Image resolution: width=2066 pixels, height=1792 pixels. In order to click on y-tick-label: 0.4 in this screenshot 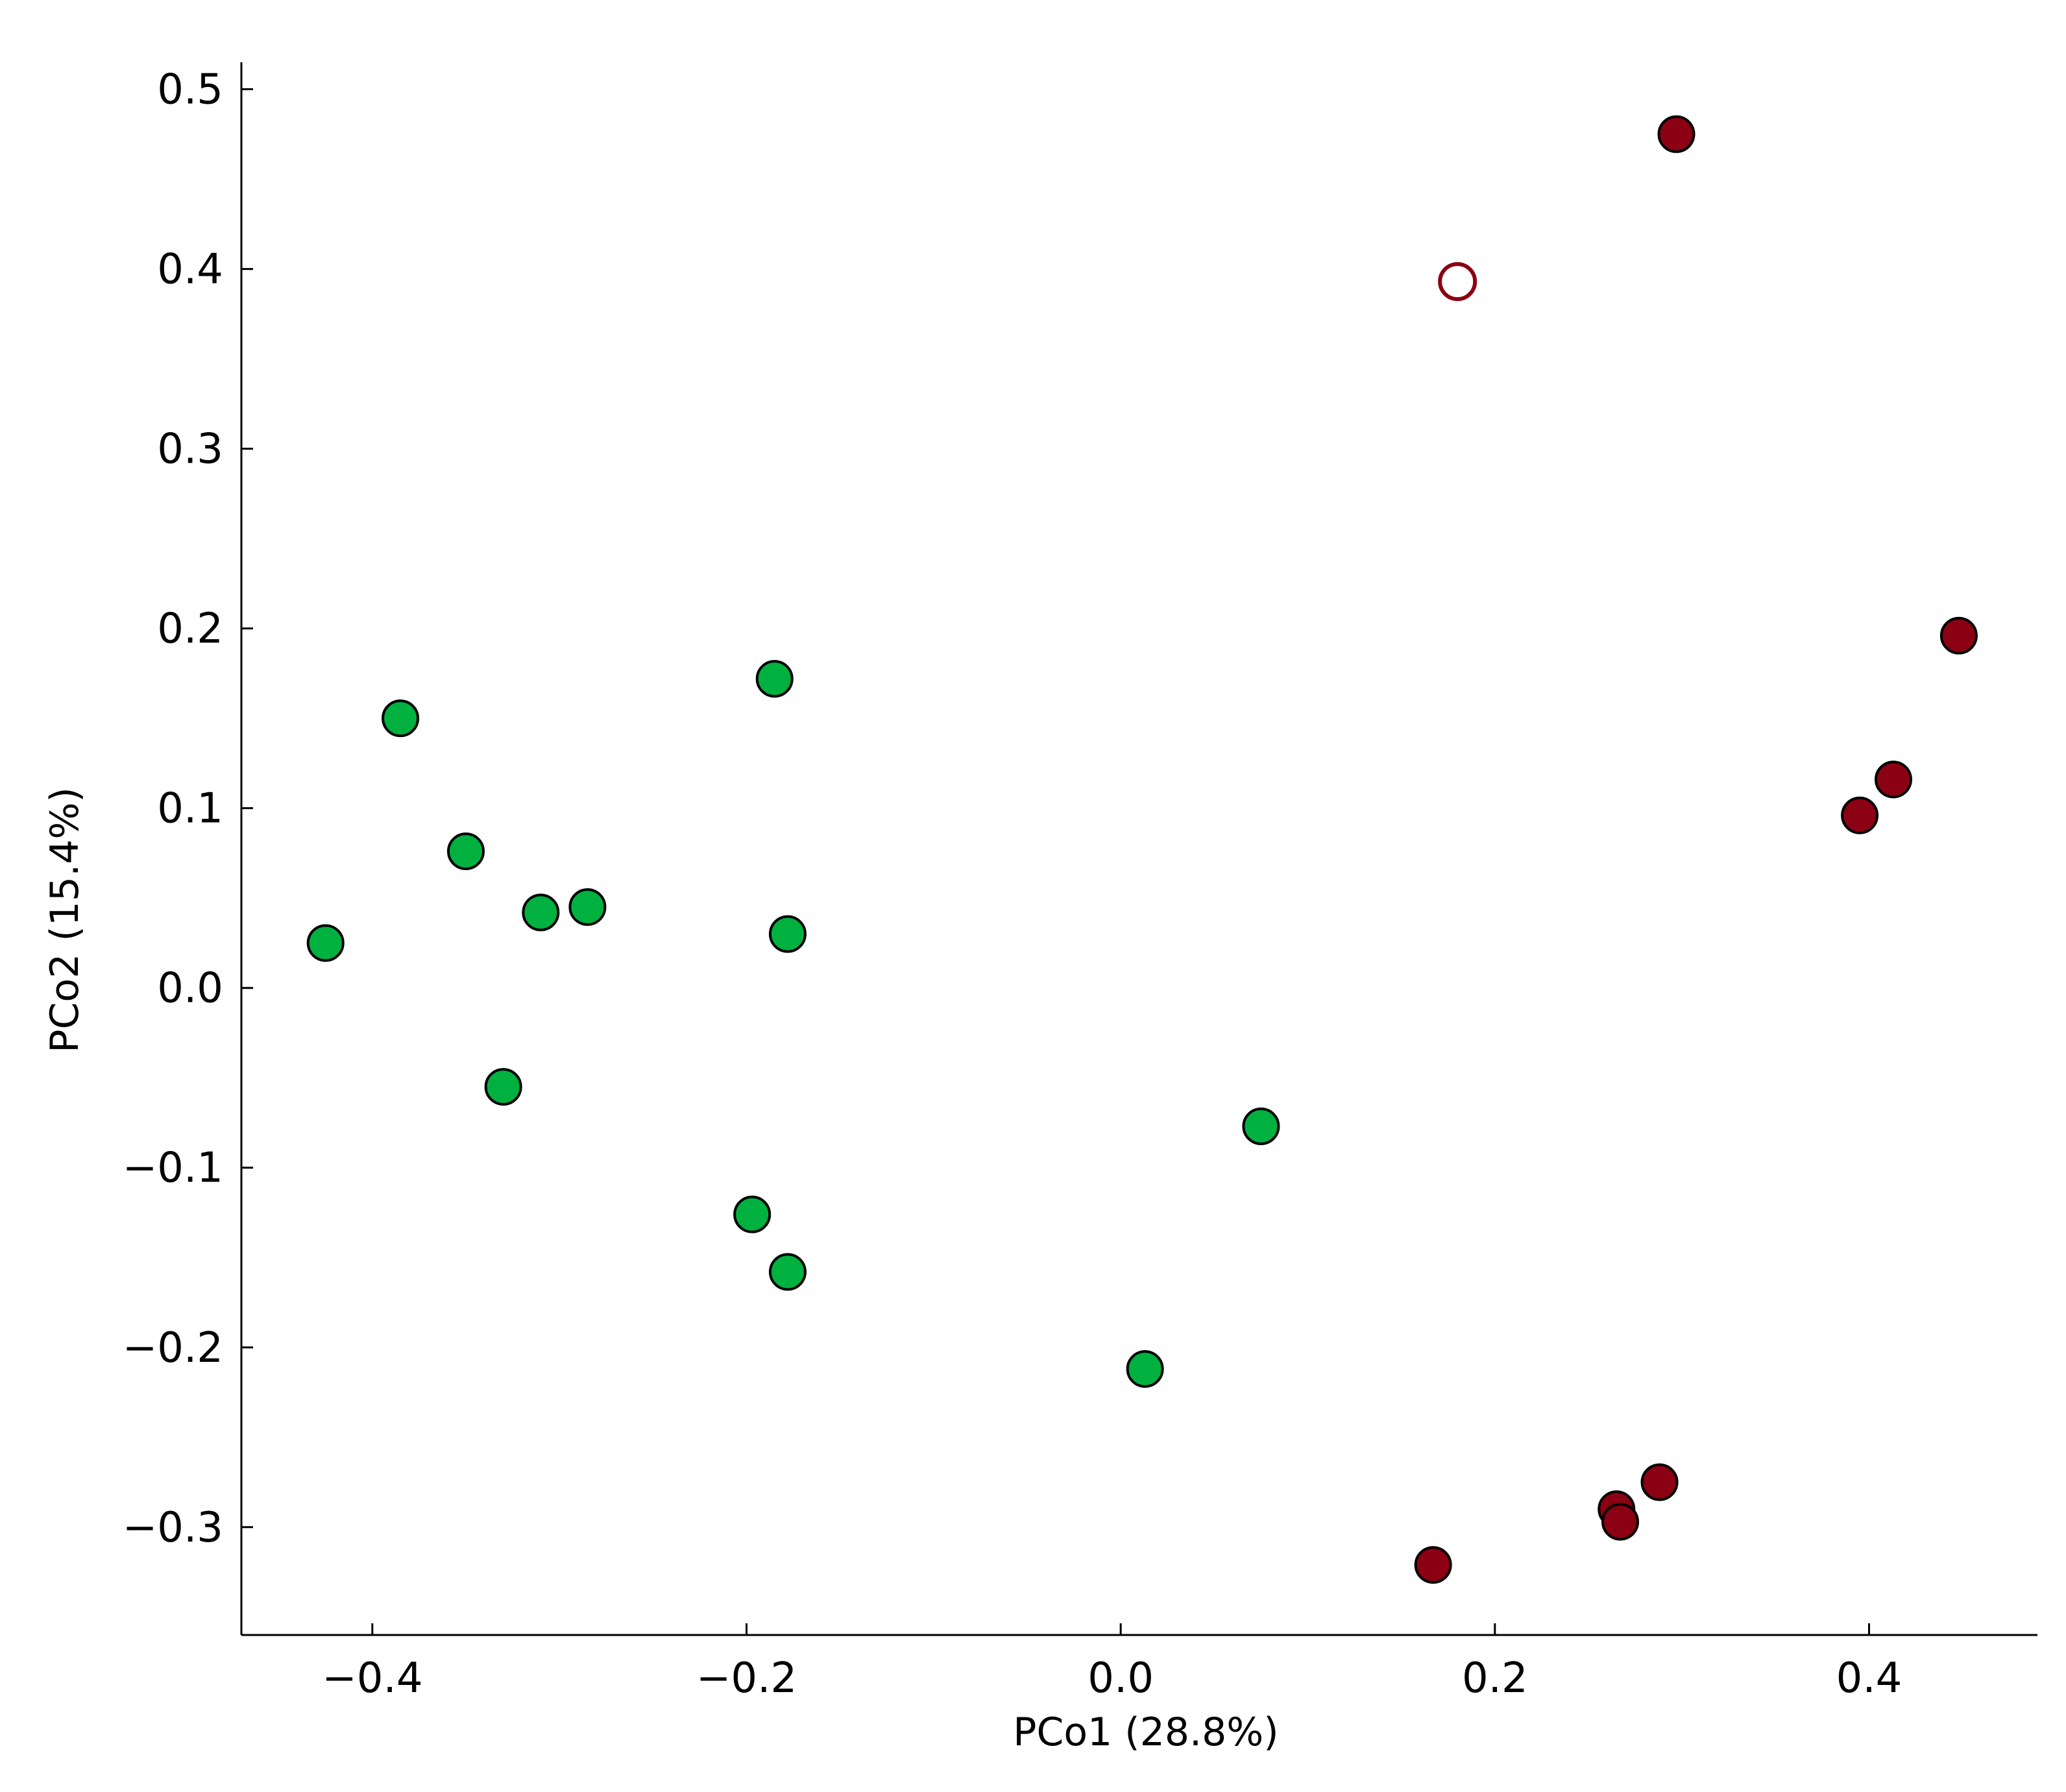, I will do `click(190, 270)`.